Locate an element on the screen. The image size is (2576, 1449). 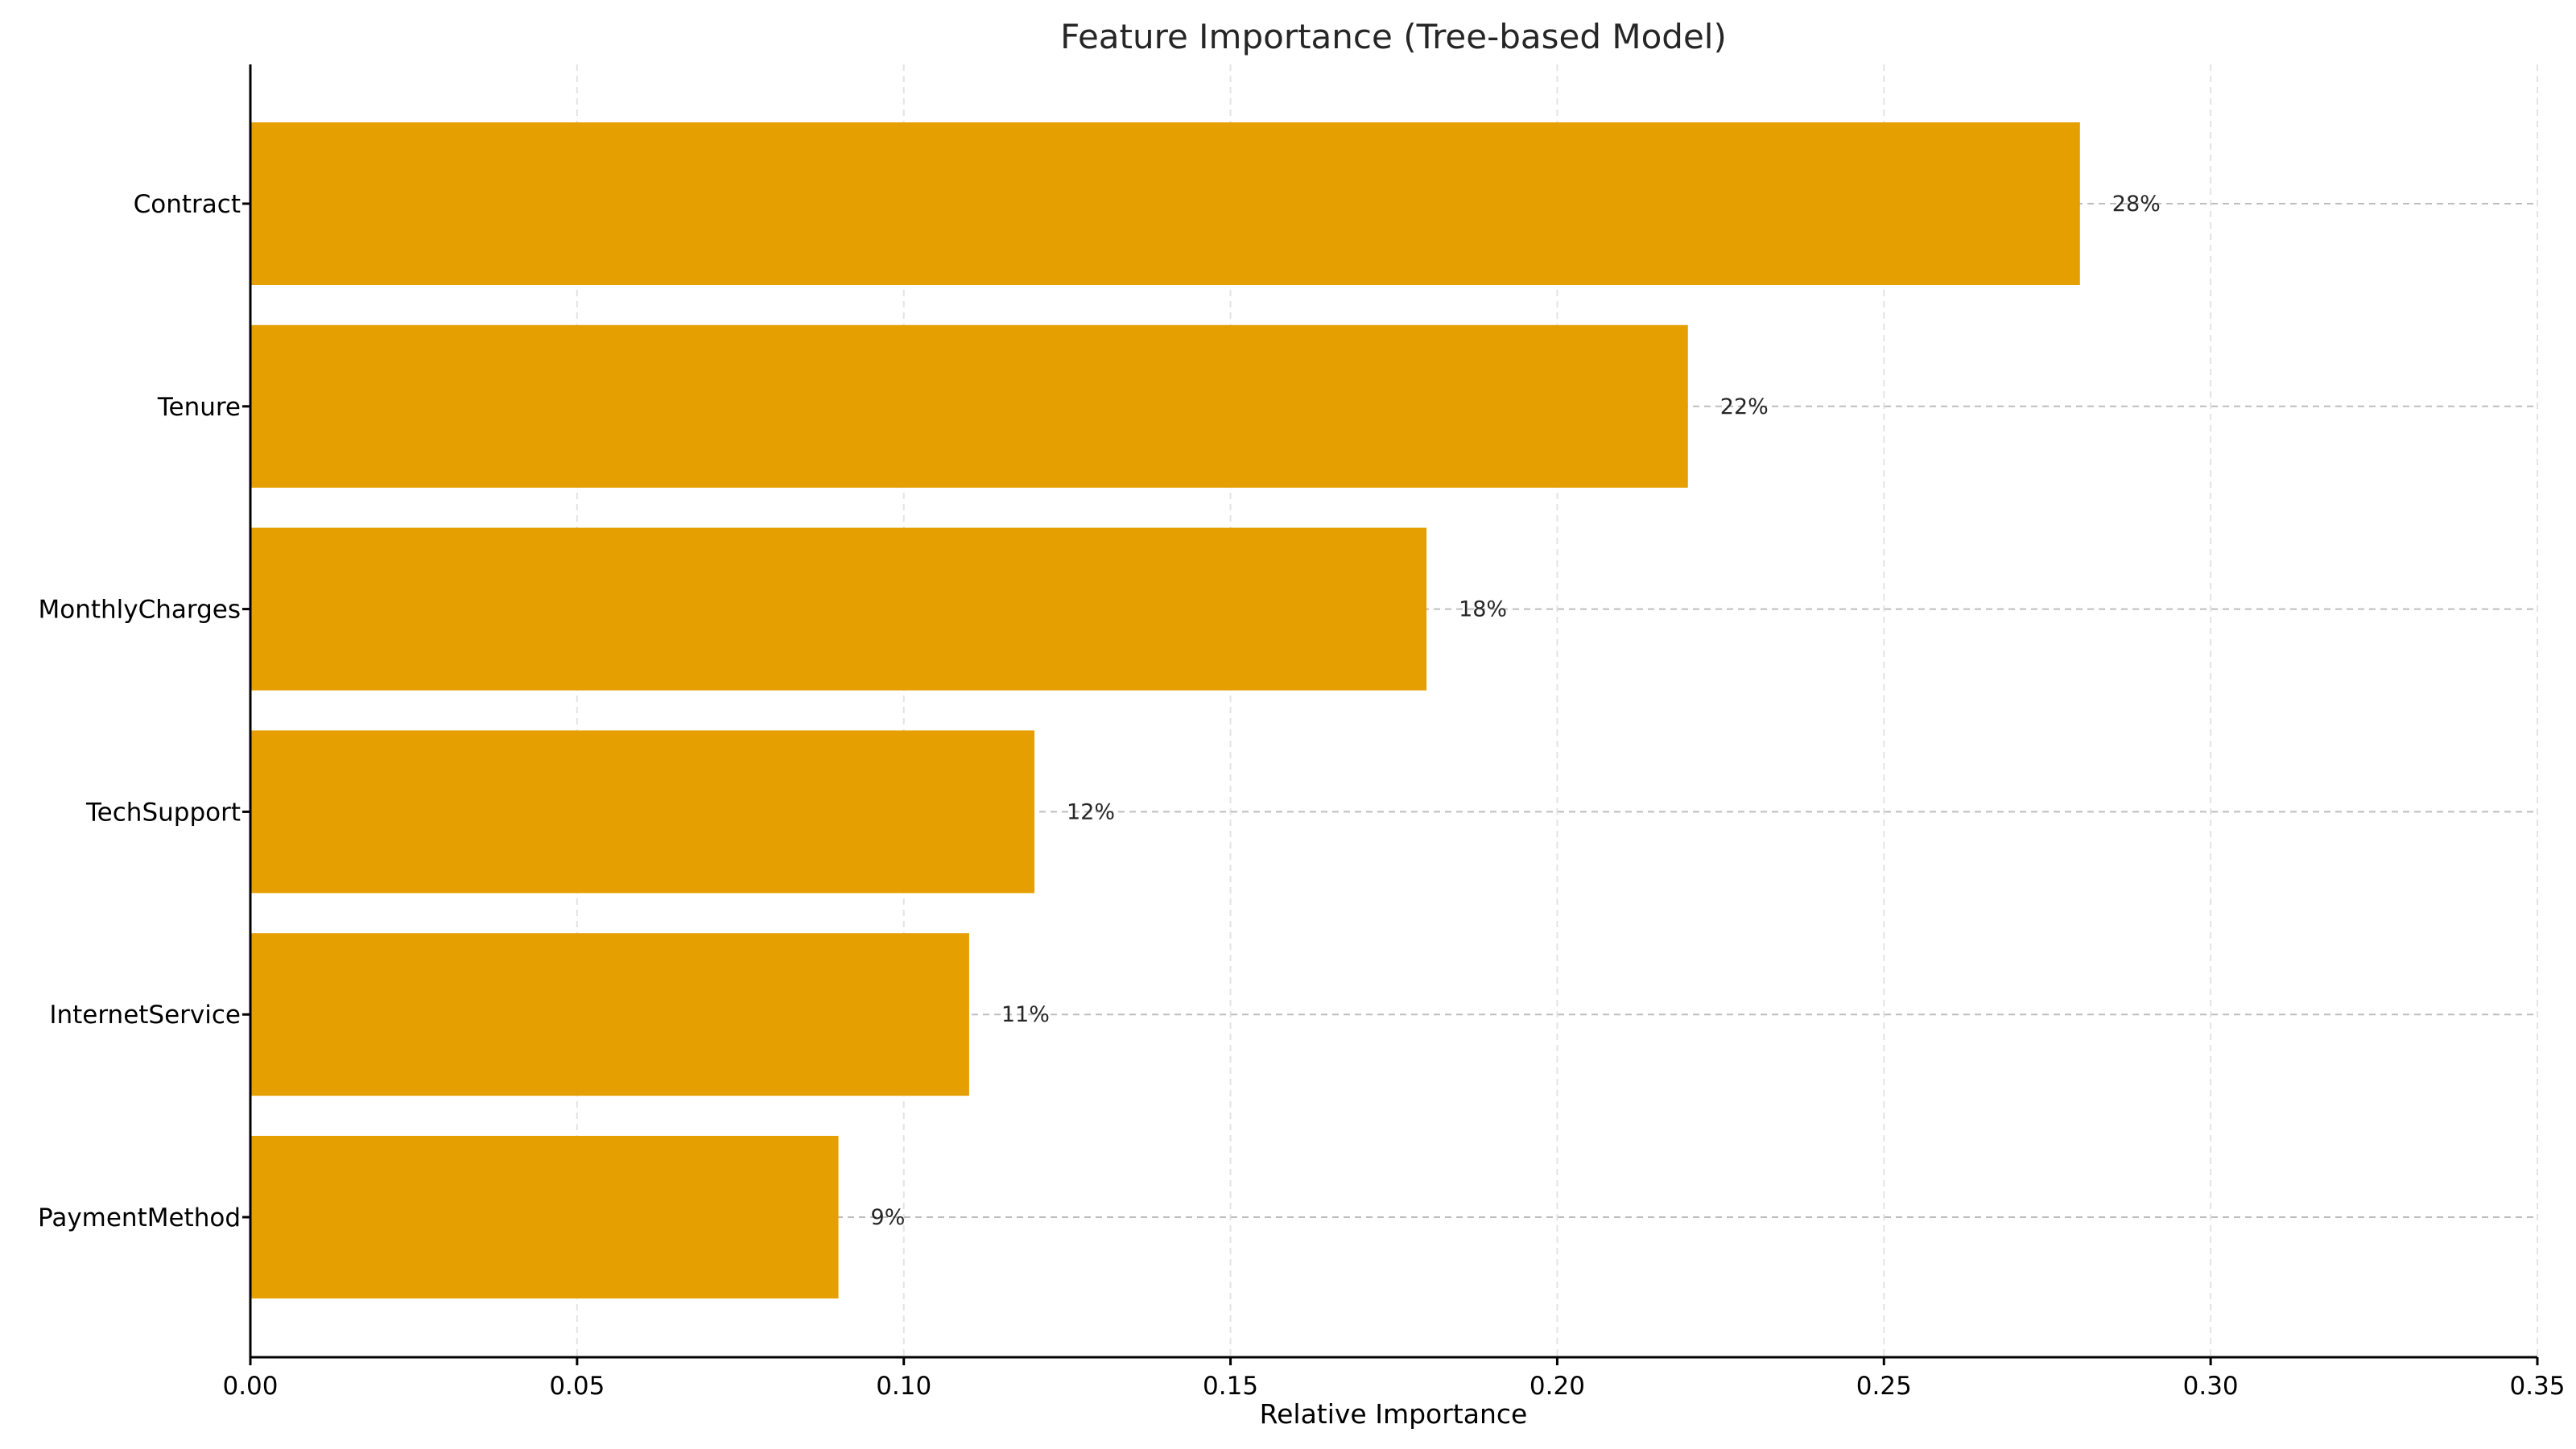
y-tick-label: Contract is located at coordinates (187, 204).